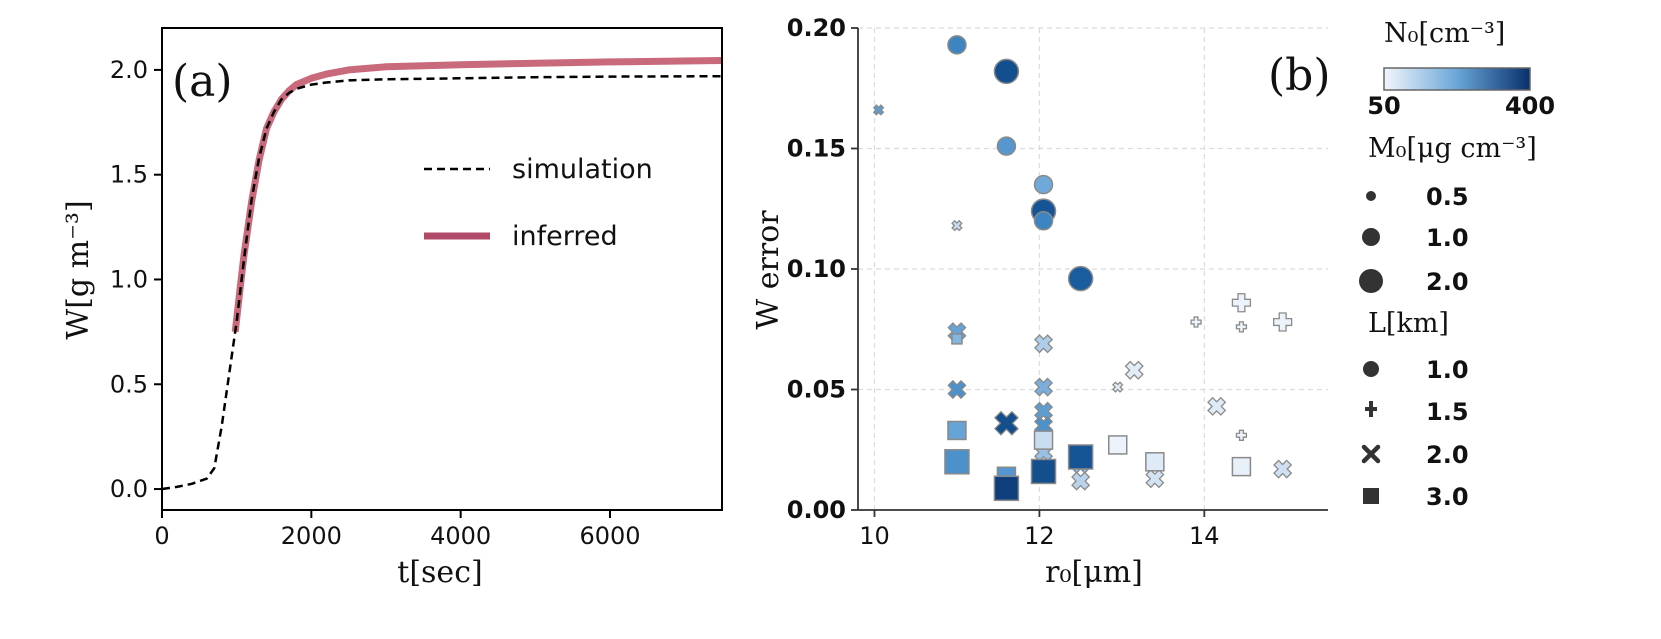 The image size is (1661, 639). What do you see at coordinates (129, 384) in the screenshot?
I see `y-tick-label: 0.5` at bounding box center [129, 384].